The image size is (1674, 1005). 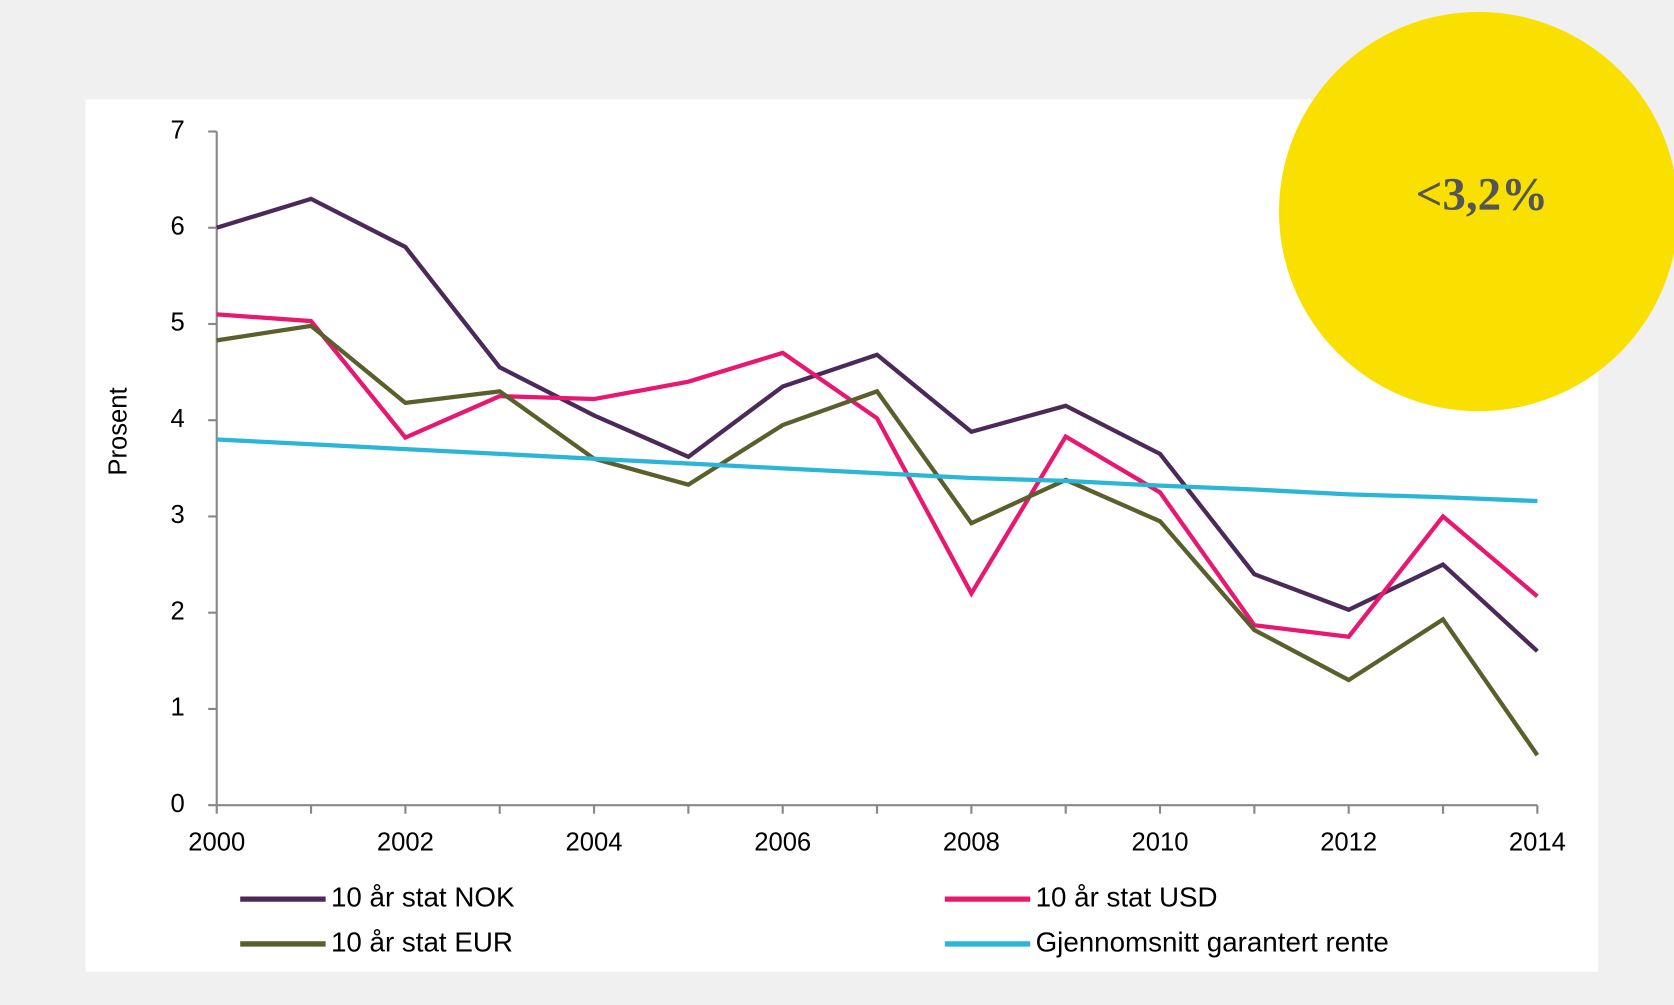 What do you see at coordinates (422, 941) in the screenshot?
I see `legend-label: 10 år stat EUR` at bounding box center [422, 941].